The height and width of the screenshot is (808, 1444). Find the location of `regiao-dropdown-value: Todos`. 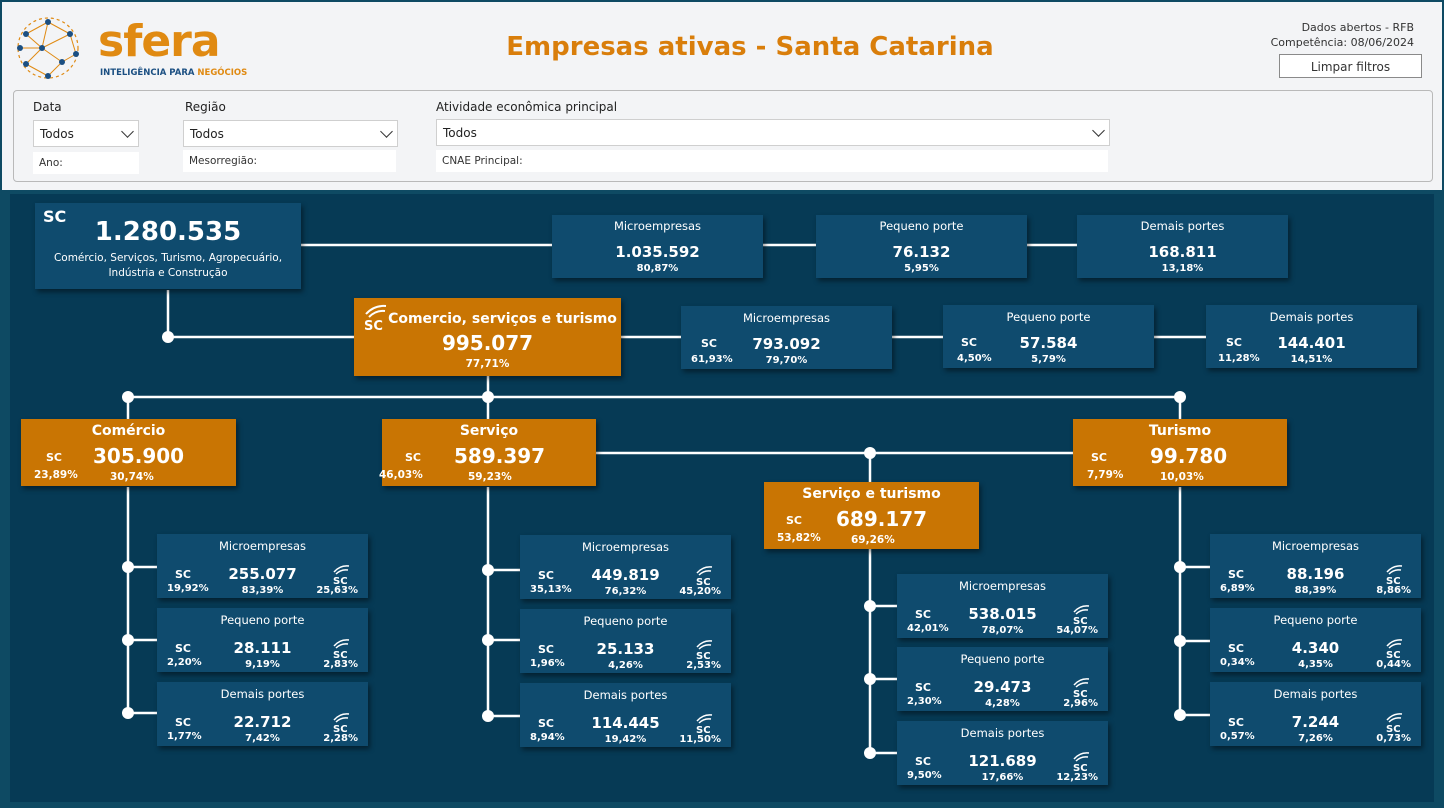

regiao-dropdown-value: Todos is located at coordinates (207, 134).